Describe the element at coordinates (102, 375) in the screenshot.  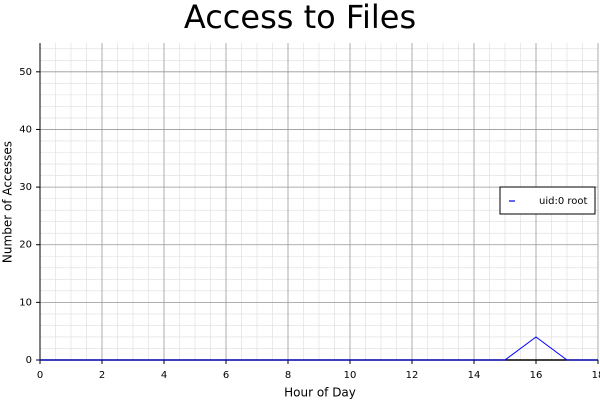
I see `x-tick-label: 2` at that location.